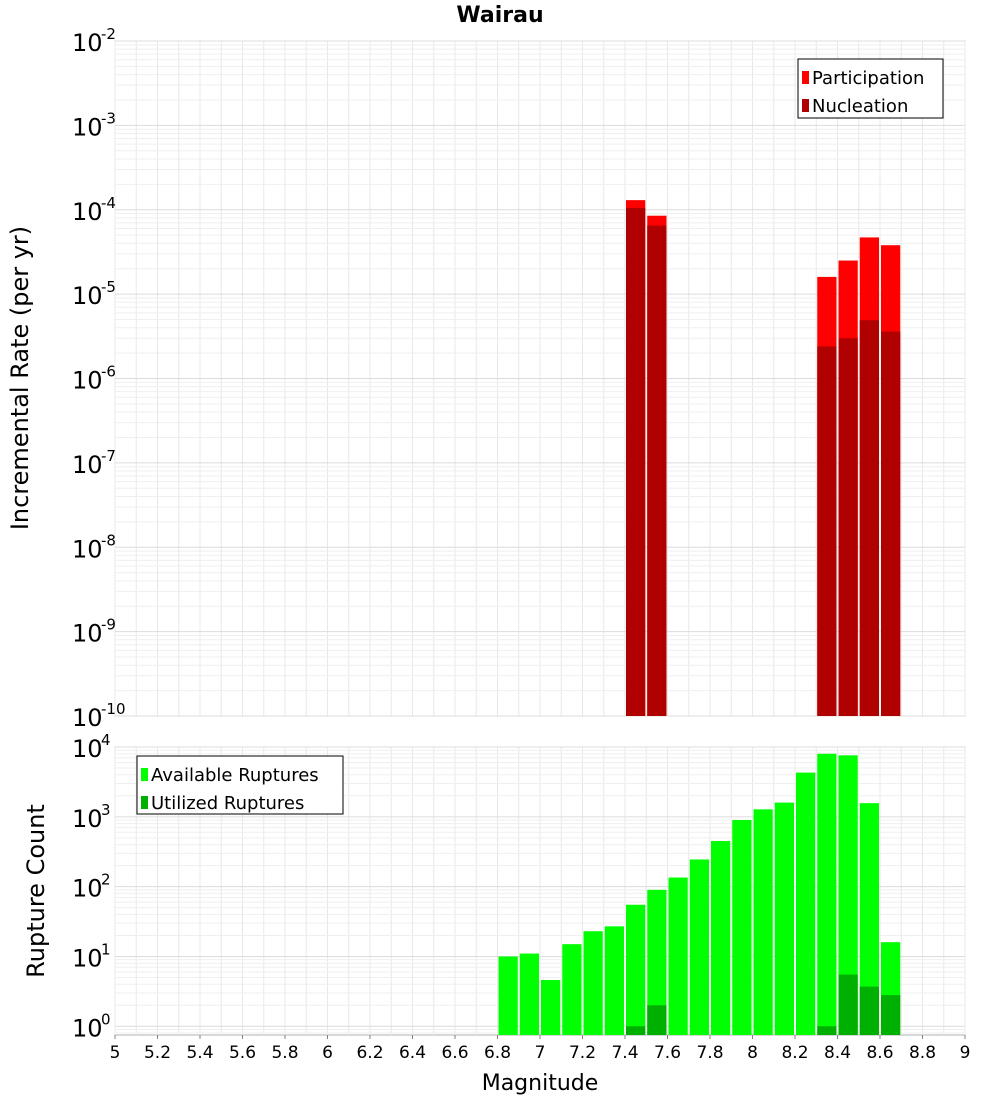  What do you see at coordinates (108, 203) in the screenshot?
I see `y-tick-exponent: -4` at bounding box center [108, 203].